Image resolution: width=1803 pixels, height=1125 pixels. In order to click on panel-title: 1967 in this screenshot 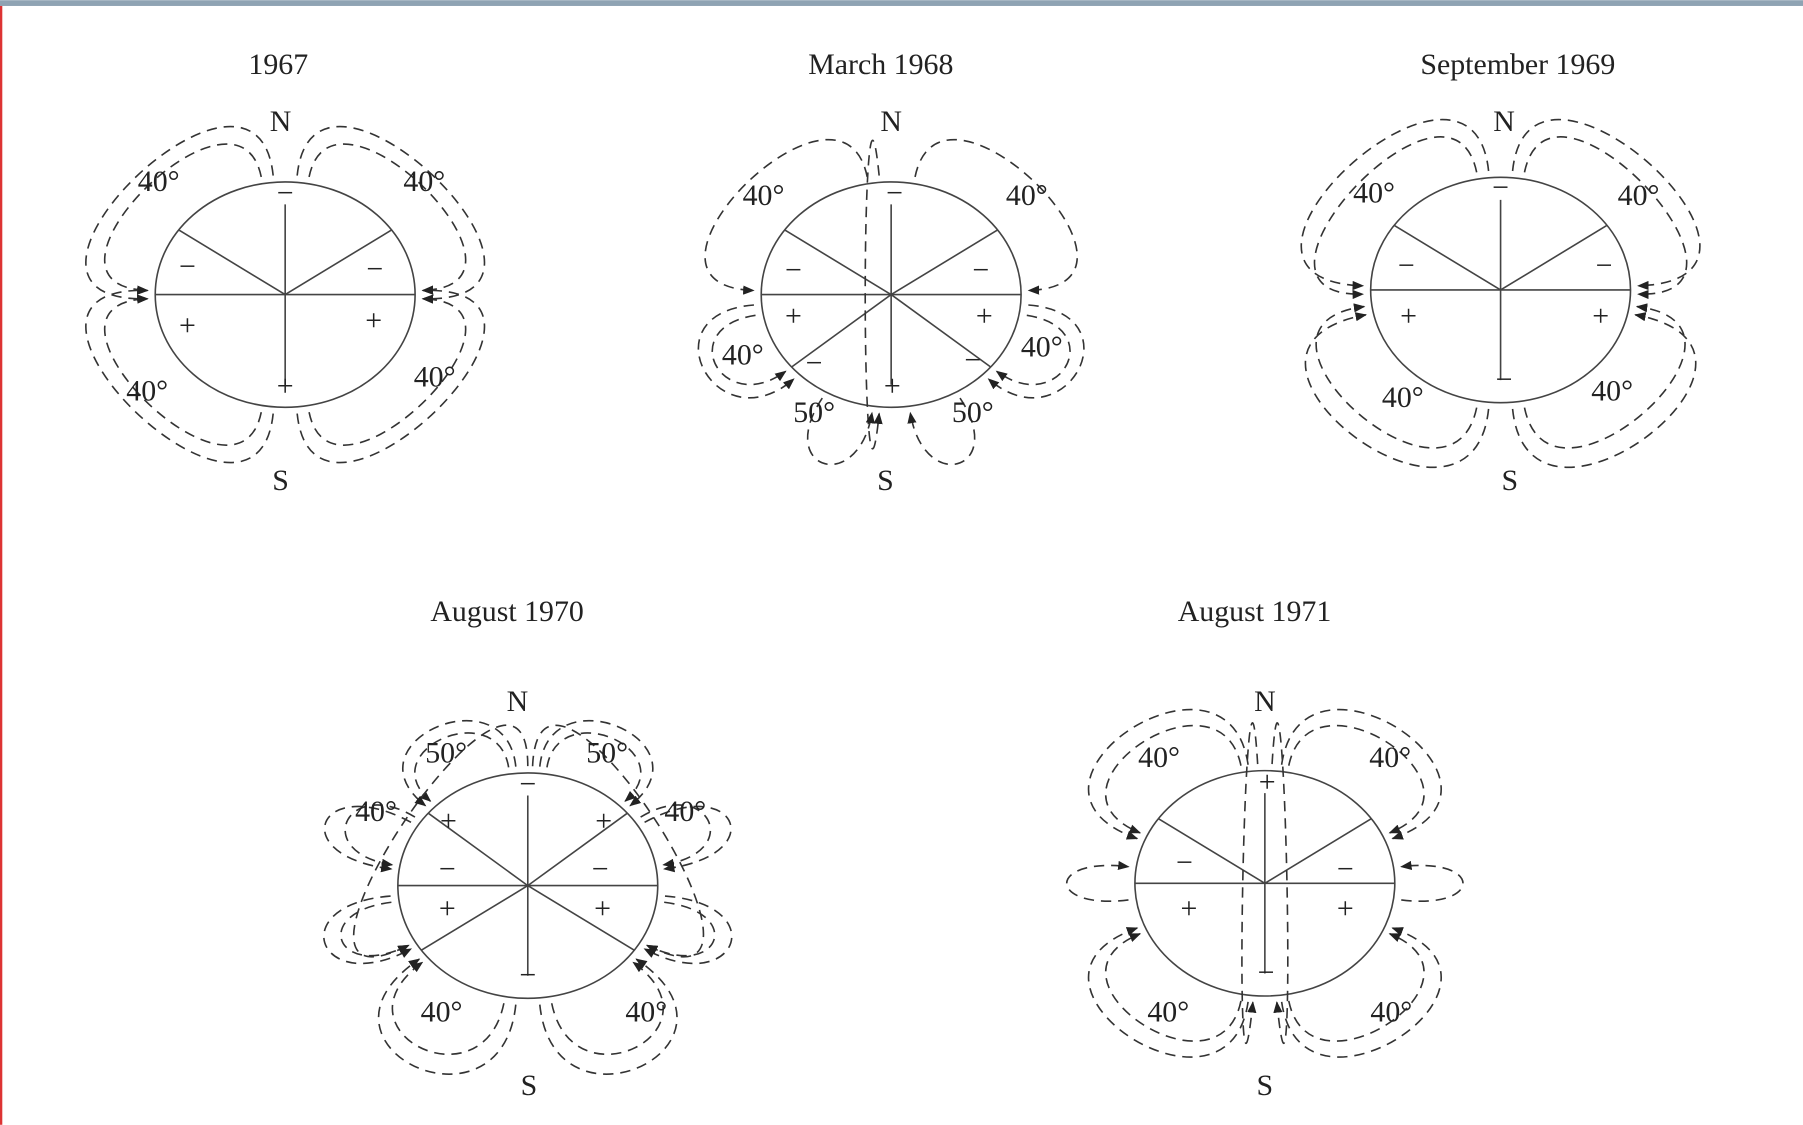, I will do `click(278, 64)`.